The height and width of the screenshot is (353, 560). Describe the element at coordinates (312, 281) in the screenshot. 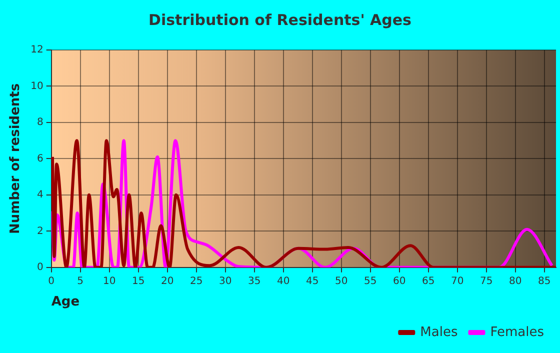

I see `x-tick-label: 45` at that location.